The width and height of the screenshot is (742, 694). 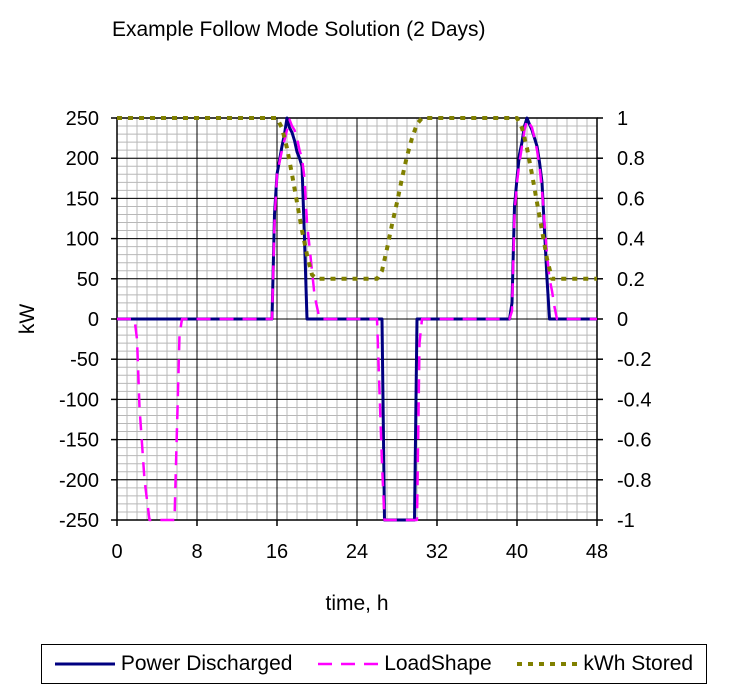 I want to click on x-tick-label: 40, so click(x=517, y=552).